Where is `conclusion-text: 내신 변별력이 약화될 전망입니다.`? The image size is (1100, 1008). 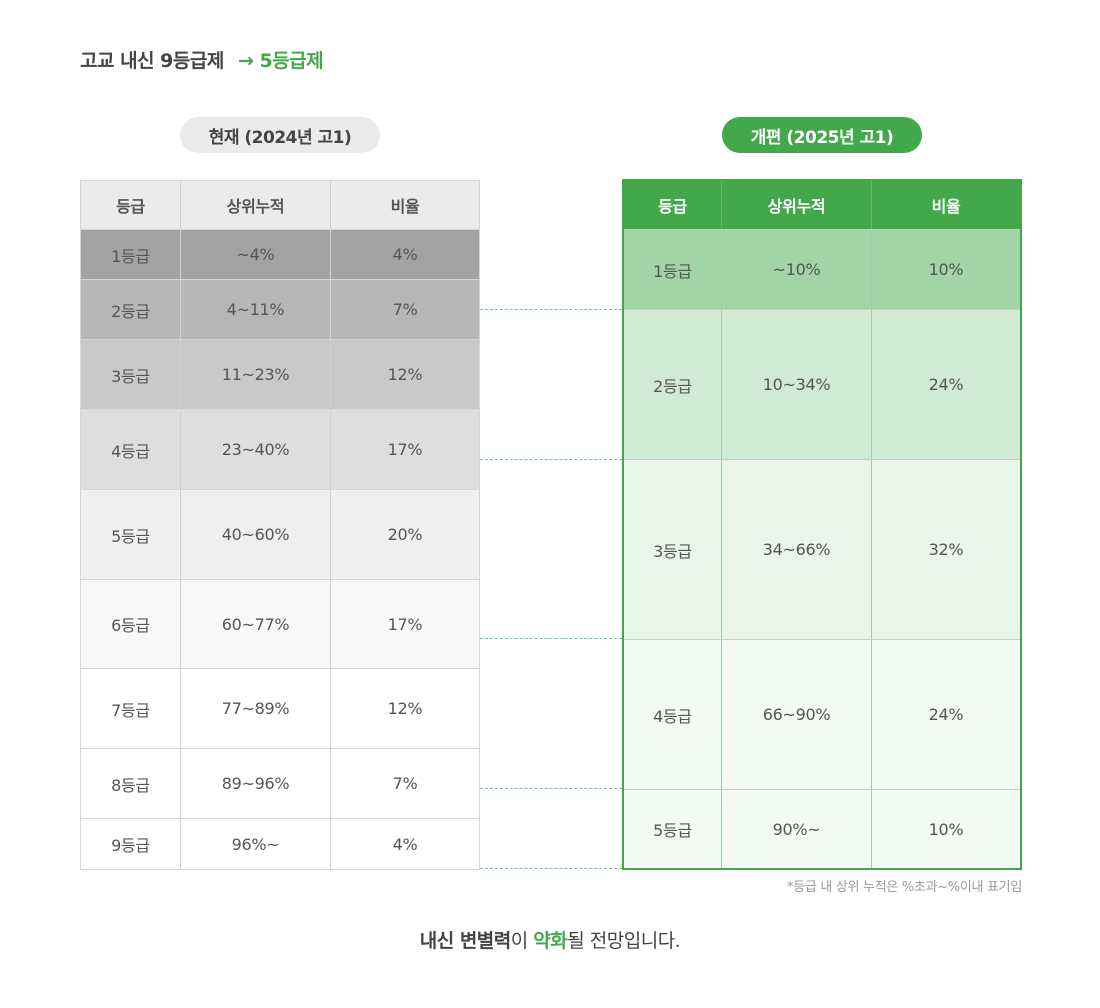
conclusion-text: 내신 변별력이 약화될 전망입니다. is located at coordinates (550, 939).